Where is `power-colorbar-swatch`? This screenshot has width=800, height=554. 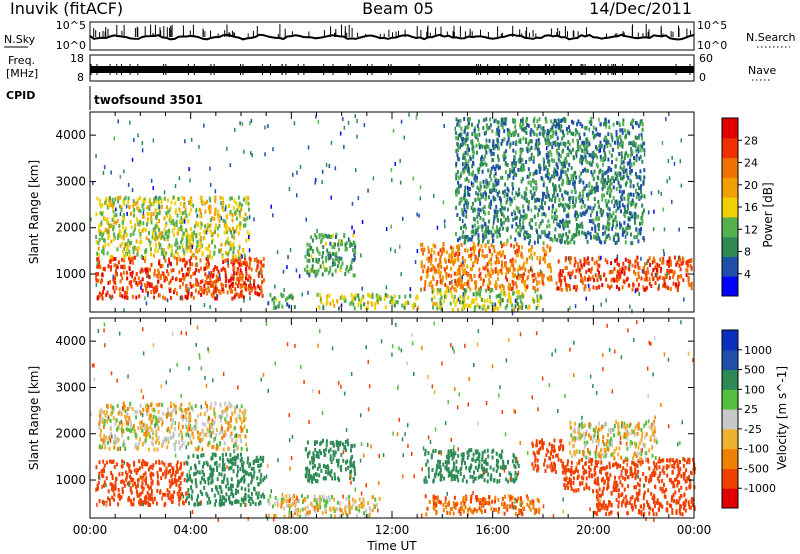
power-colorbar-swatch is located at coordinates (730, 128).